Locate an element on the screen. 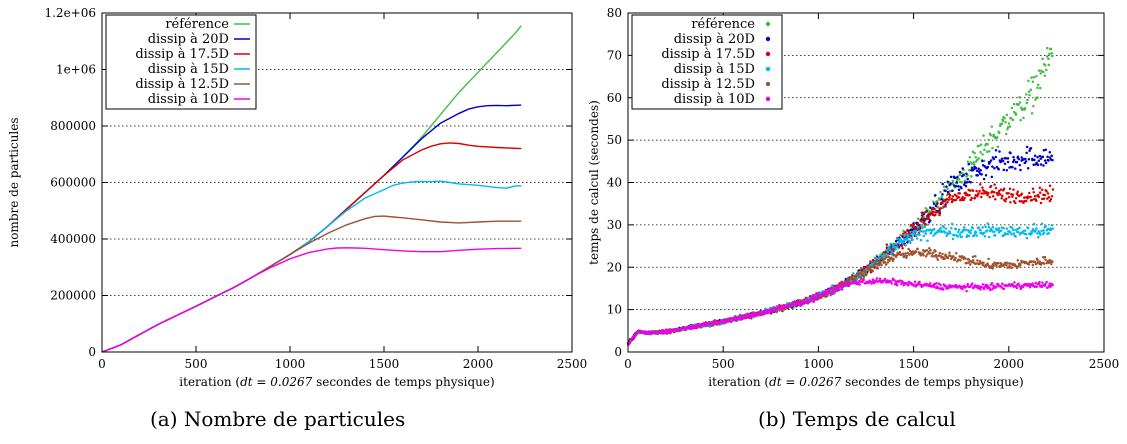 This screenshot has height=444, width=1127. y-tick-label: 1.2e+06 is located at coordinates (70, 13).